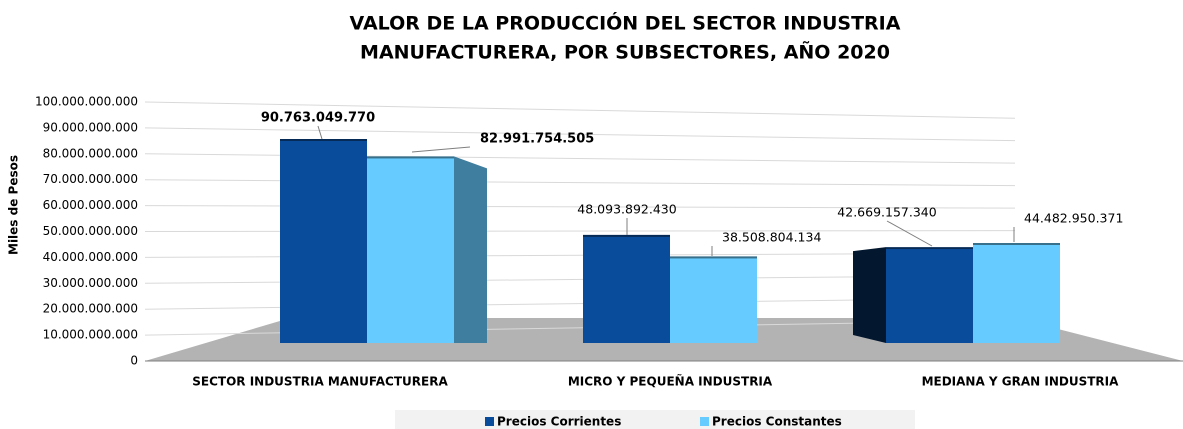 Image resolution: width=1183 pixels, height=429 pixels. Describe the element at coordinates (134, 361) in the screenshot. I see `y-tick-label: 0` at that location.